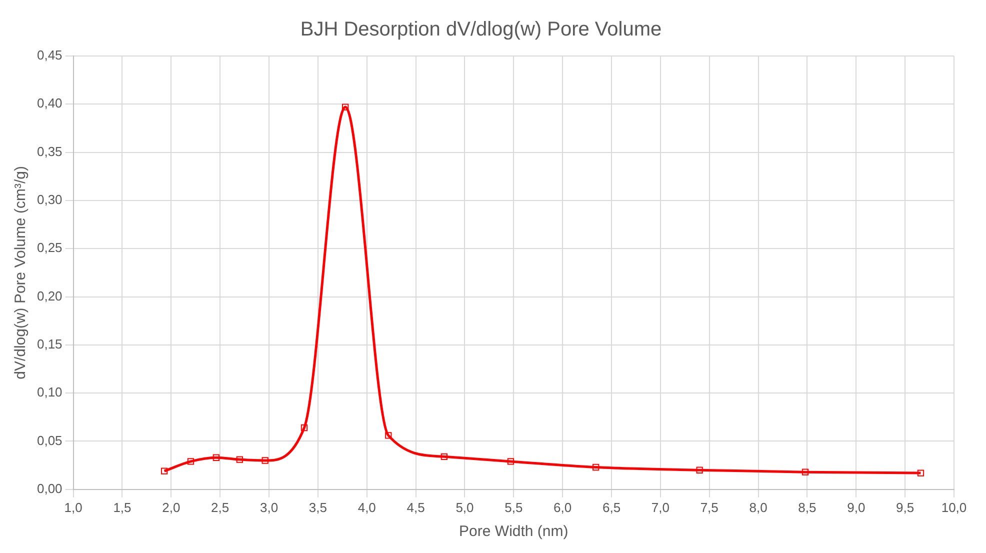  Describe the element at coordinates (269, 507) in the screenshot. I see `x-tick-label: 3,0` at that location.